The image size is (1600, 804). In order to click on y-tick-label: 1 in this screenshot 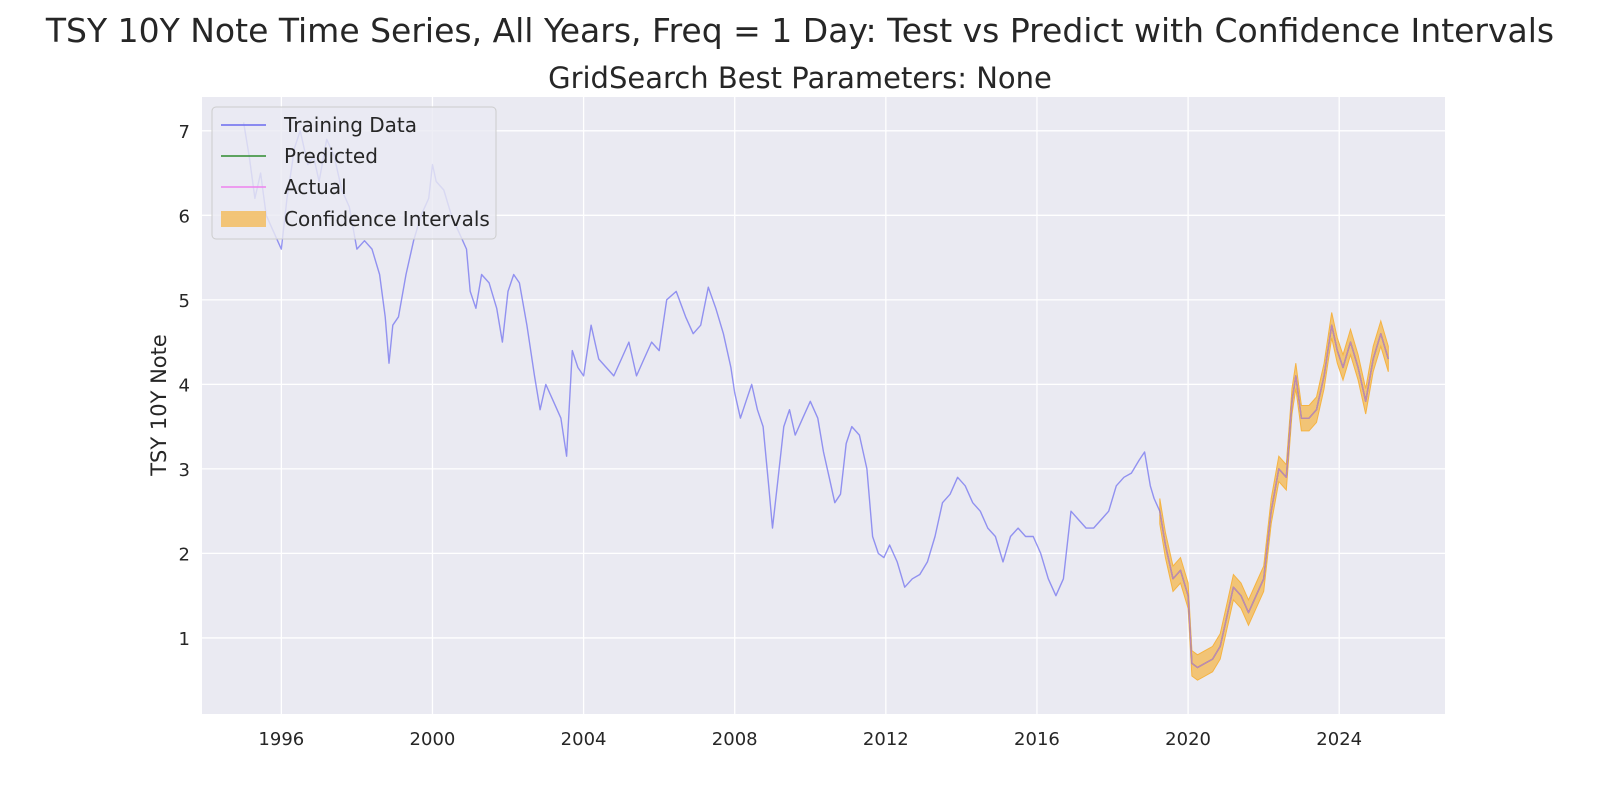, I will do `click(184, 639)`.